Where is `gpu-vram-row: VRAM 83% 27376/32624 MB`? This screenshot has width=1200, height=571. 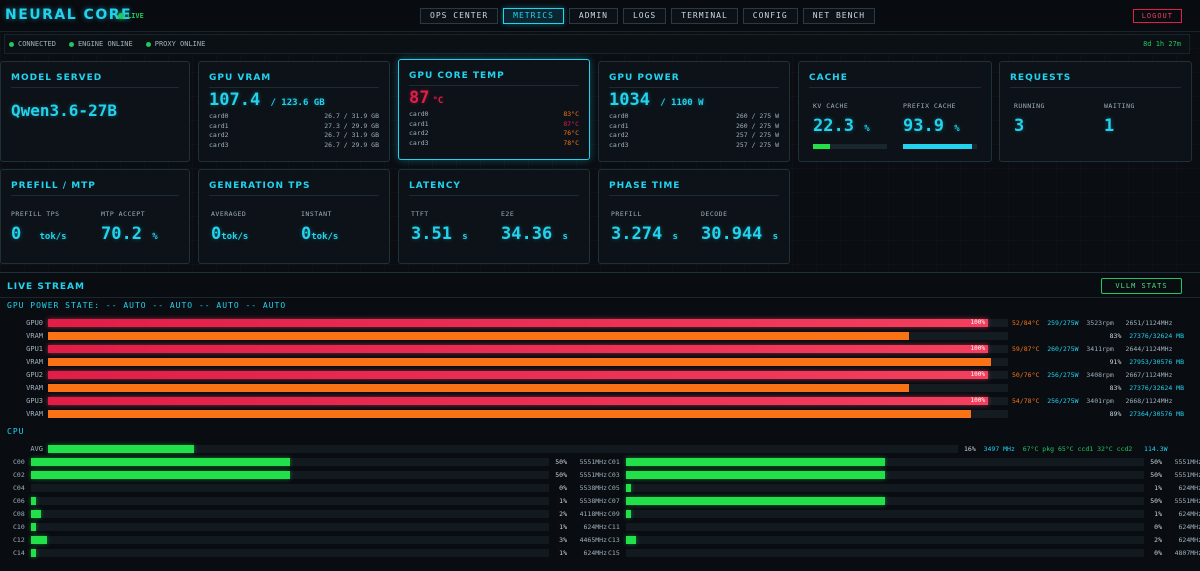
gpu-vram-row: VRAM 83% 27376/32624 MB is located at coordinates (600, 336).